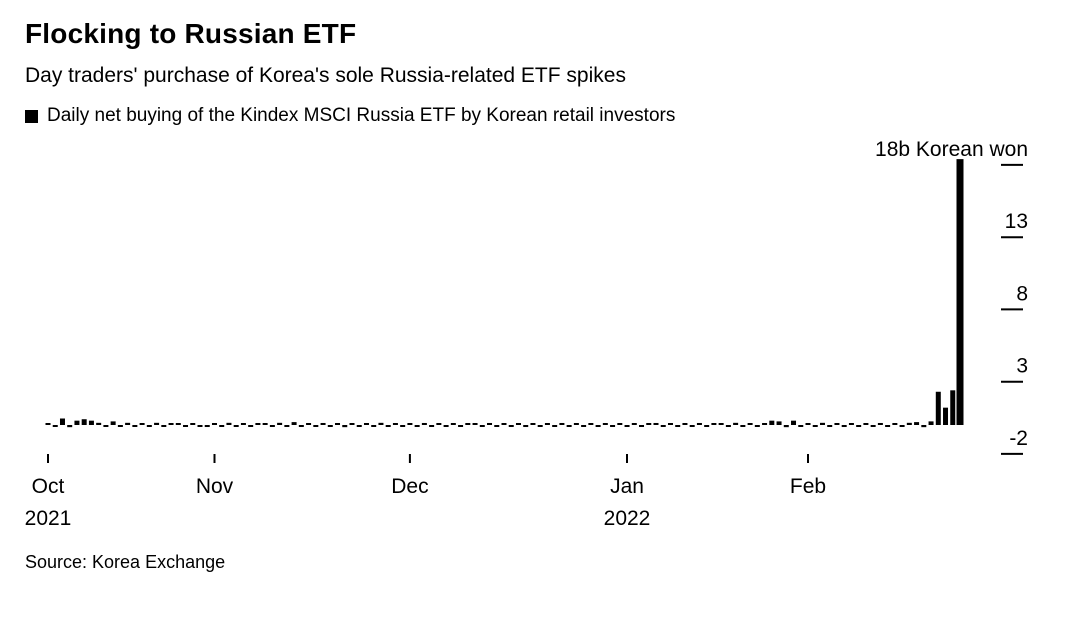 Image resolution: width=1075 pixels, height=639 pixels. I want to click on y-tick-label: 18b Korean won, so click(951, 149).